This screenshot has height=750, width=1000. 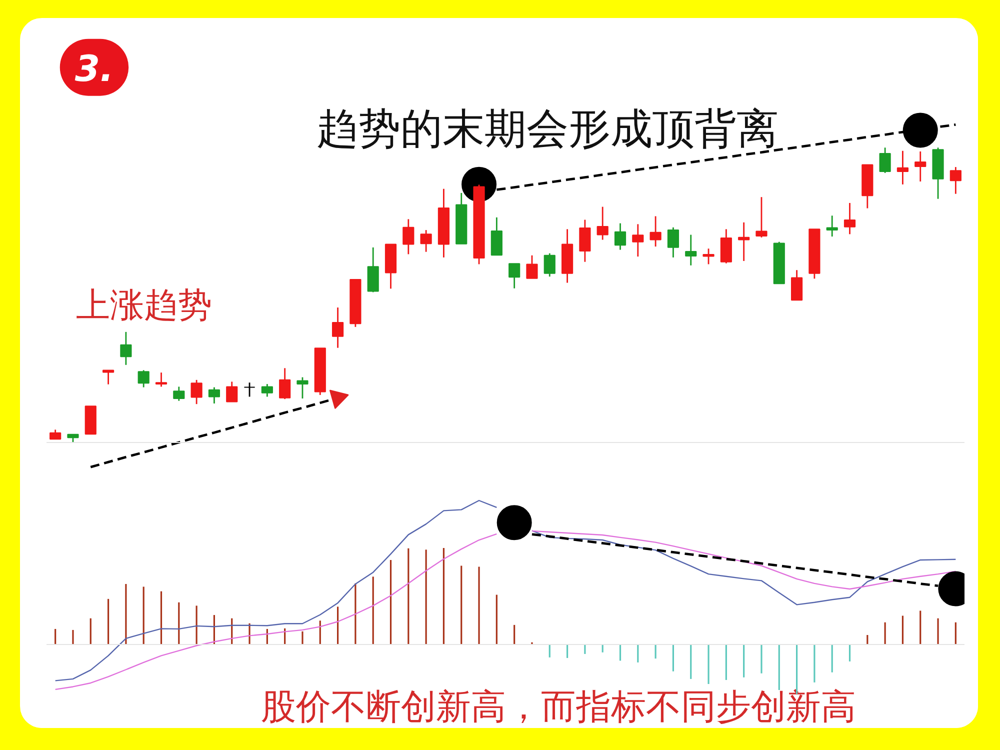 What do you see at coordinates (547, 128) in the screenshot?
I see `chart-title: 趋势的末期会形成顶背离` at bounding box center [547, 128].